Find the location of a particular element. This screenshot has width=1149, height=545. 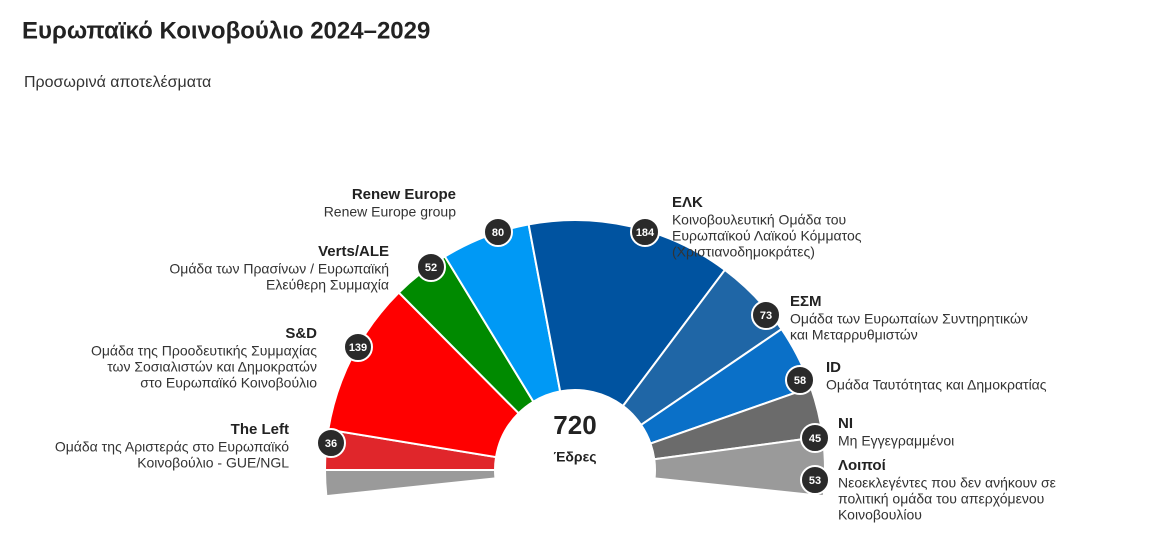

group-description: και Μεταρρυθμιστών is located at coordinates (854, 335).